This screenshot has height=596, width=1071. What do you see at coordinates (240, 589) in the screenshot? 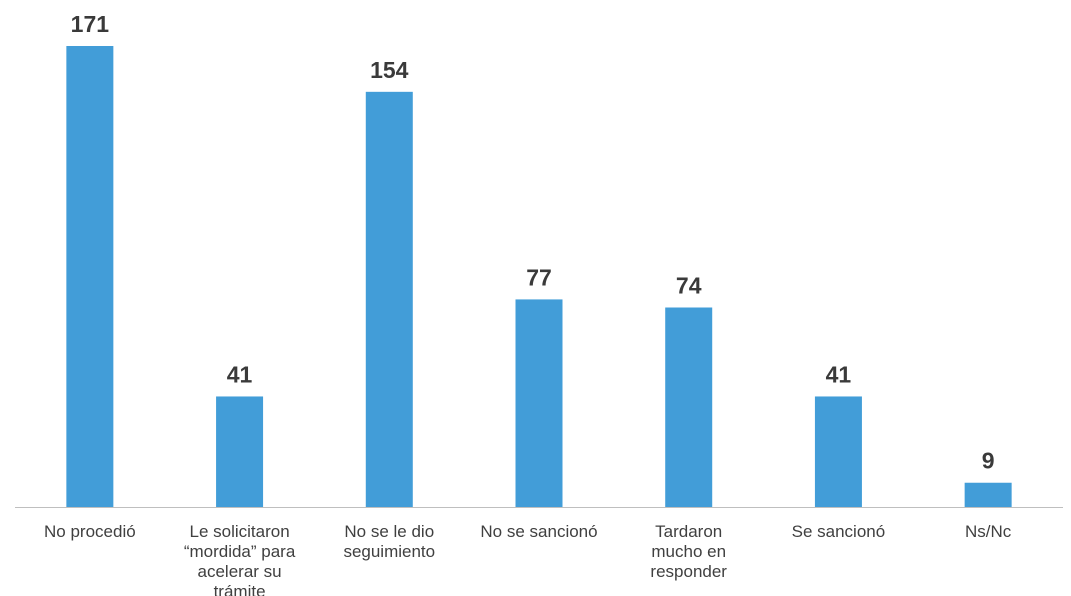
I see `category-label-line: trámite` at bounding box center [240, 589].